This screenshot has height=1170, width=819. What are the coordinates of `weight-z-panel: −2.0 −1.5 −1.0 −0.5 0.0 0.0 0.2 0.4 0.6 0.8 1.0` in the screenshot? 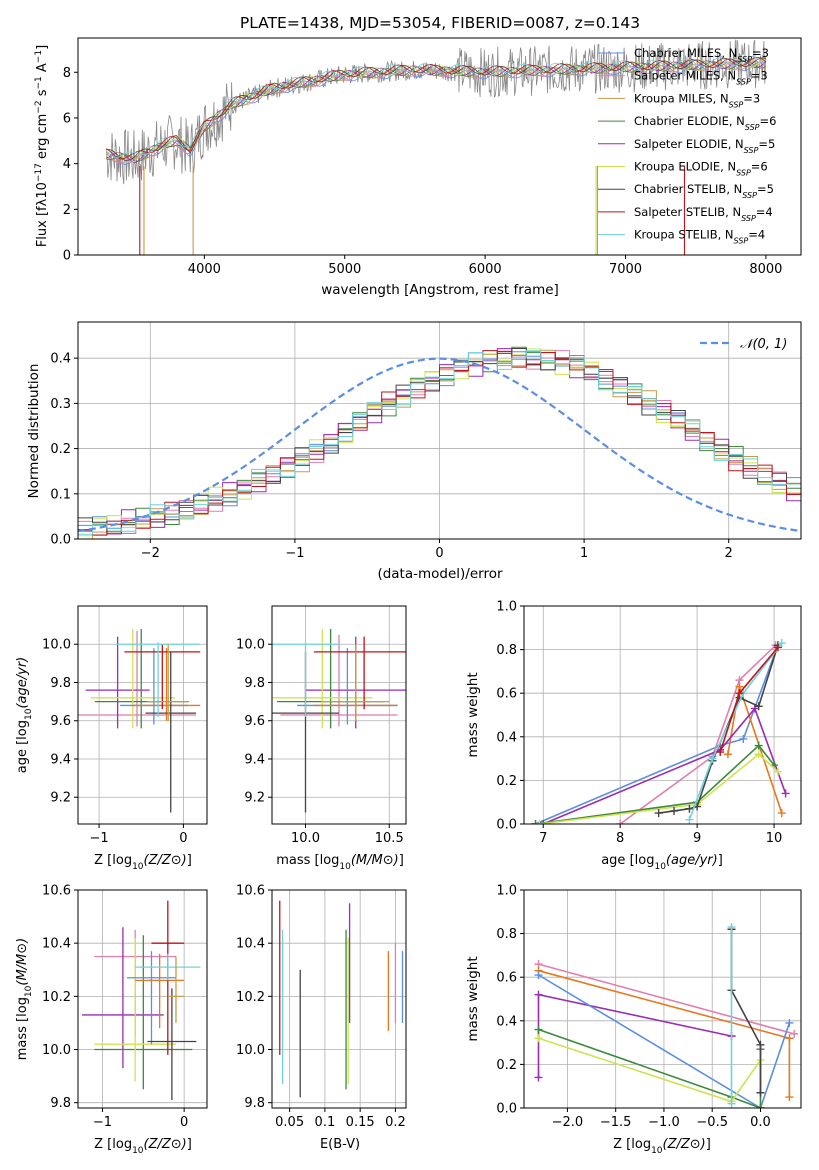 It's located at (649, 1007).